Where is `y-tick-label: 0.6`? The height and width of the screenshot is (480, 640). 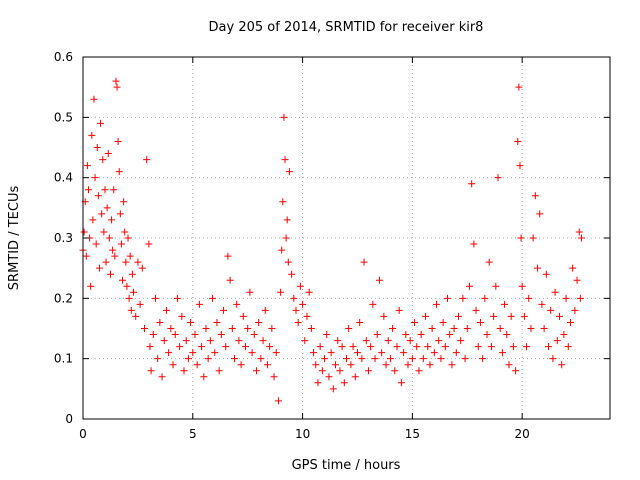 y-tick-label: 0.6 is located at coordinates (63, 57).